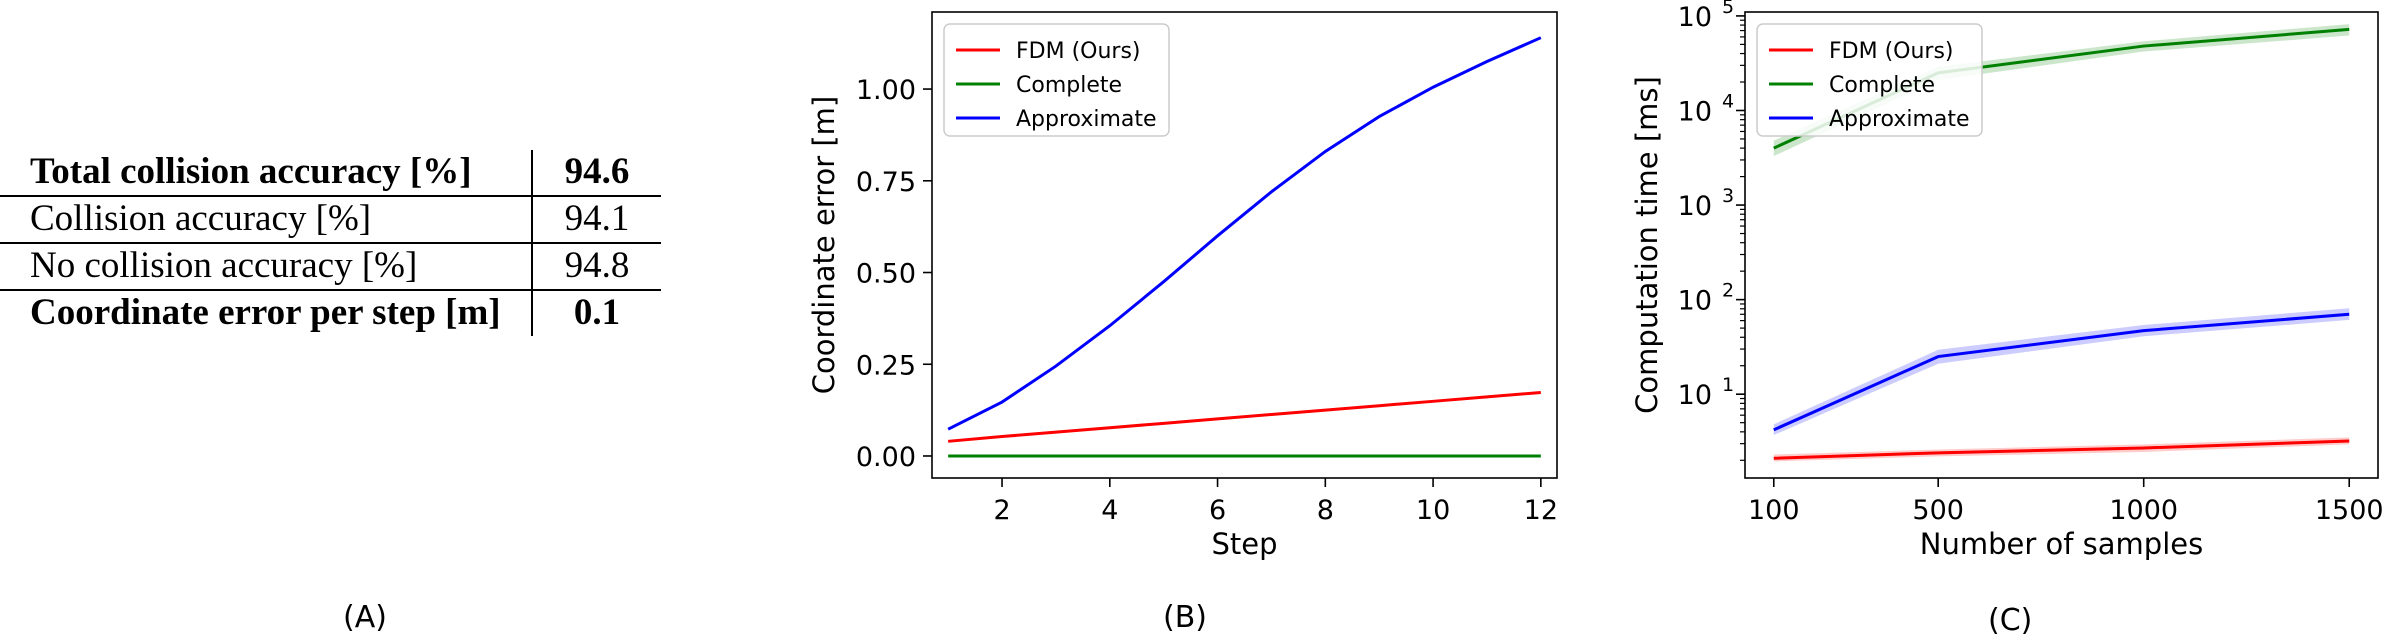  Describe the element at coordinates (266, 267) in the screenshot. I see `row-label: No collision accuracy [%]` at that location.